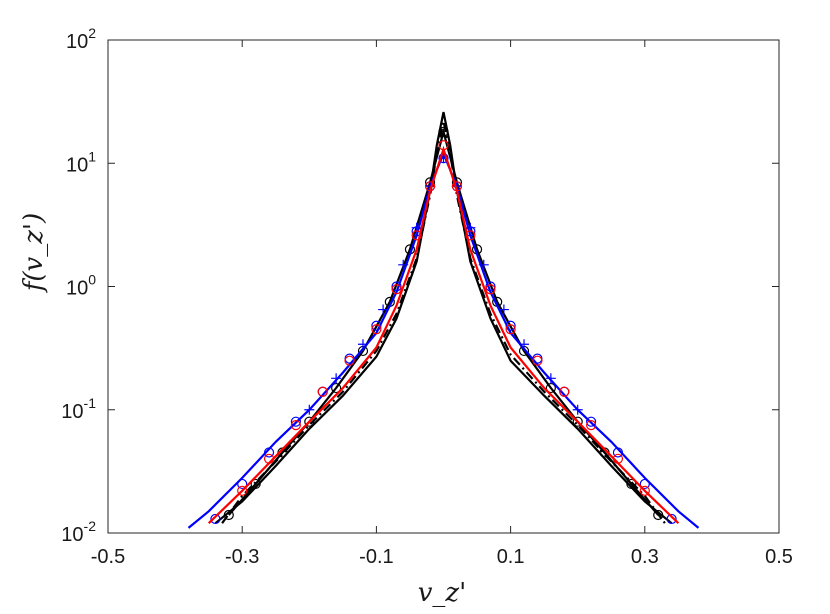 Image resolution: width=830 pixels, height=614 pixels. Describe the element at coordinates (442, 593) in the screenshot. I see `x-axis-label: v_z'` at that location.